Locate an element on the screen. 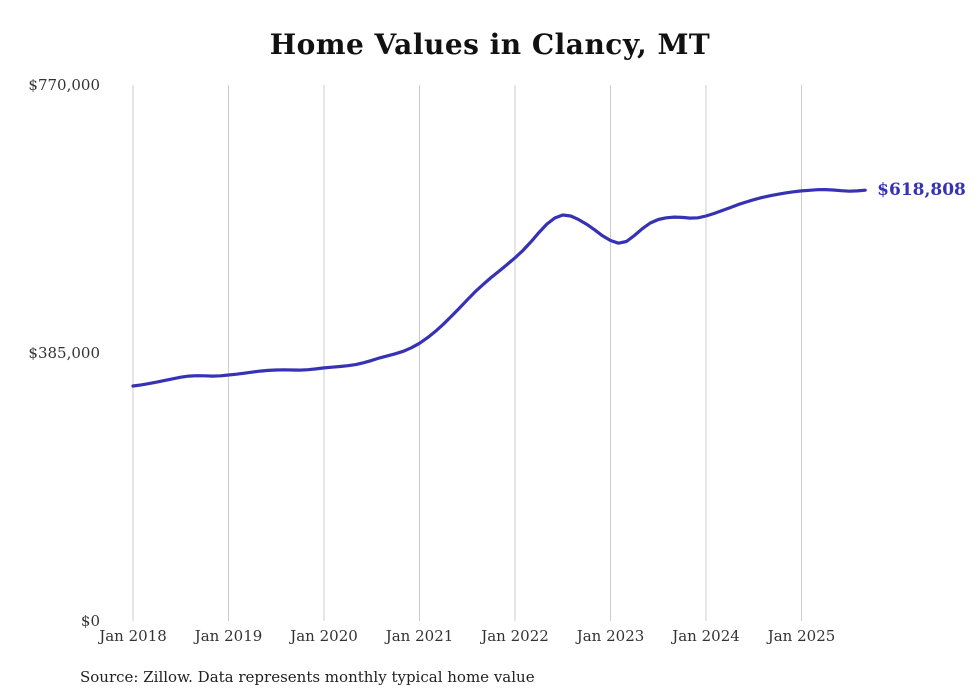  x-axis-tick-label: Jan 2018 is located at coordinates (133, 636).